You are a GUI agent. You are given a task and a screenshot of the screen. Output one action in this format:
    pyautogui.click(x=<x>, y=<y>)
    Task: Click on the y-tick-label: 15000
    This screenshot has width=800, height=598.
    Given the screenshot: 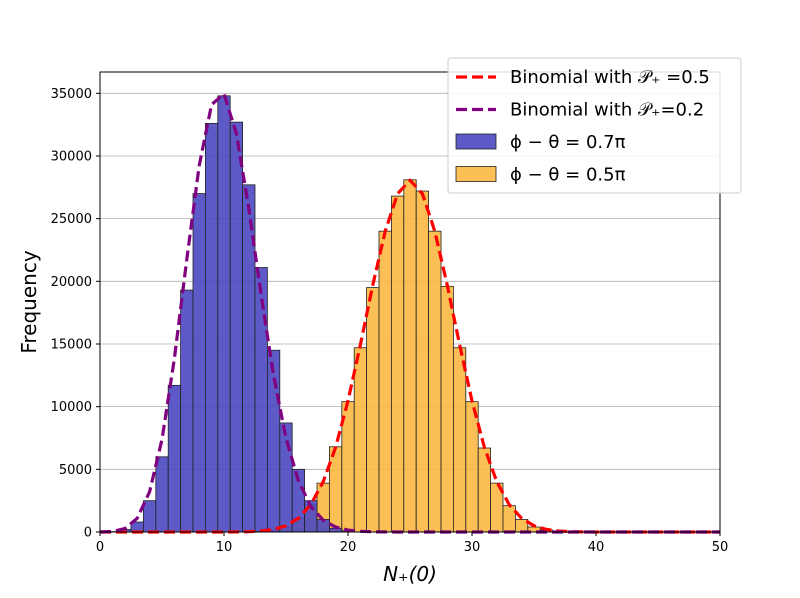 What is the action you would take?
    pyautogui.click(x=71, y=344)
    